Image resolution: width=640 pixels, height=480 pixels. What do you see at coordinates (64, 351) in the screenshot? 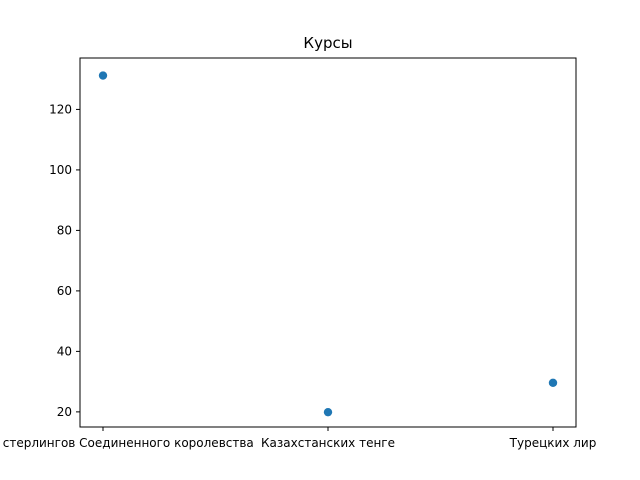
I see `y-tick-label: 40` at bounding box center [64, 351].